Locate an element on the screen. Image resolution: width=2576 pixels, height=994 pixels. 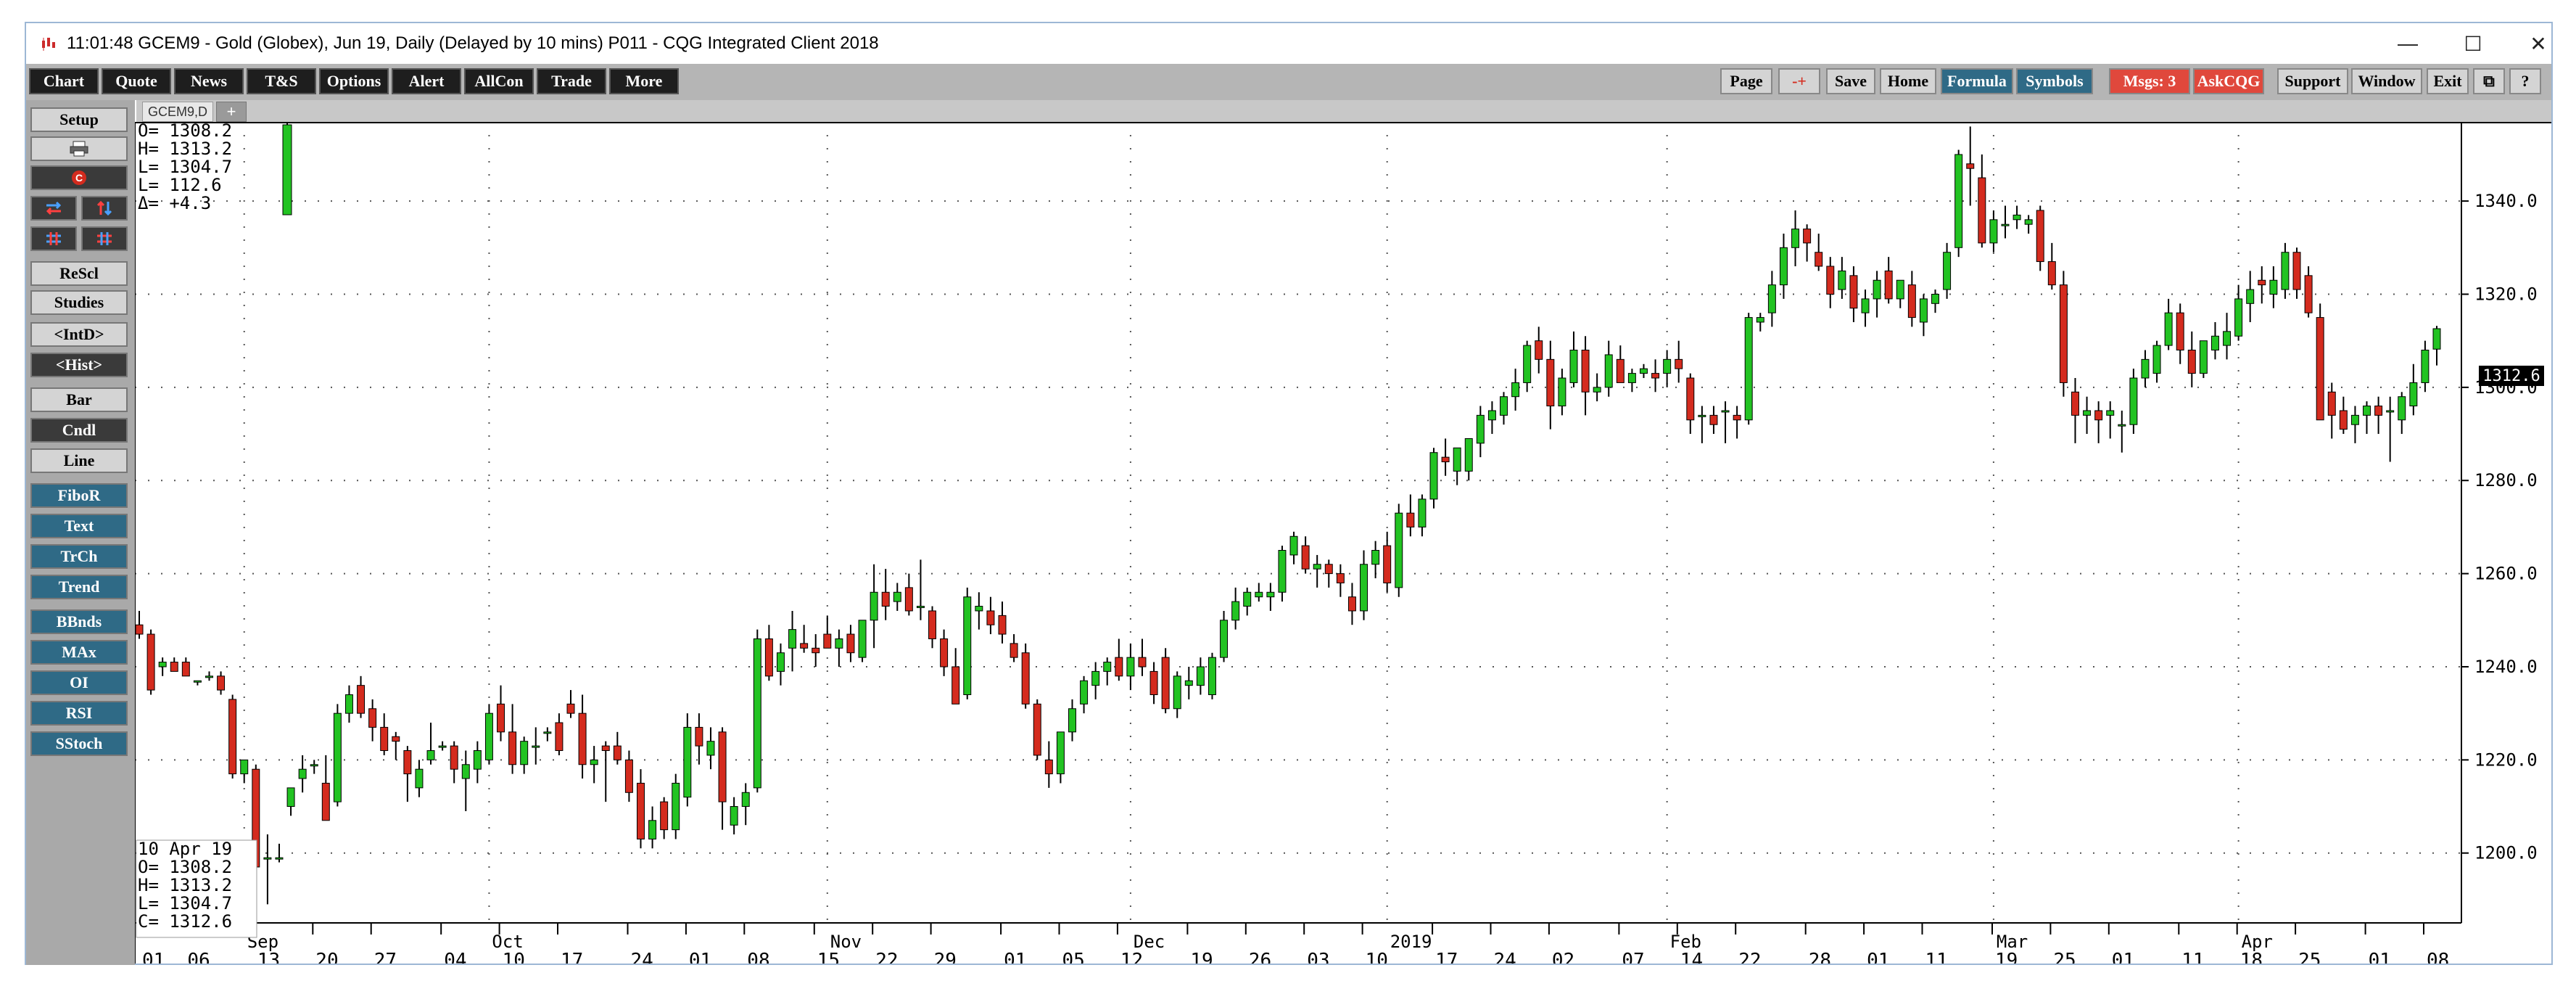
help-icon: ? is located at coordinates (2525, 81).